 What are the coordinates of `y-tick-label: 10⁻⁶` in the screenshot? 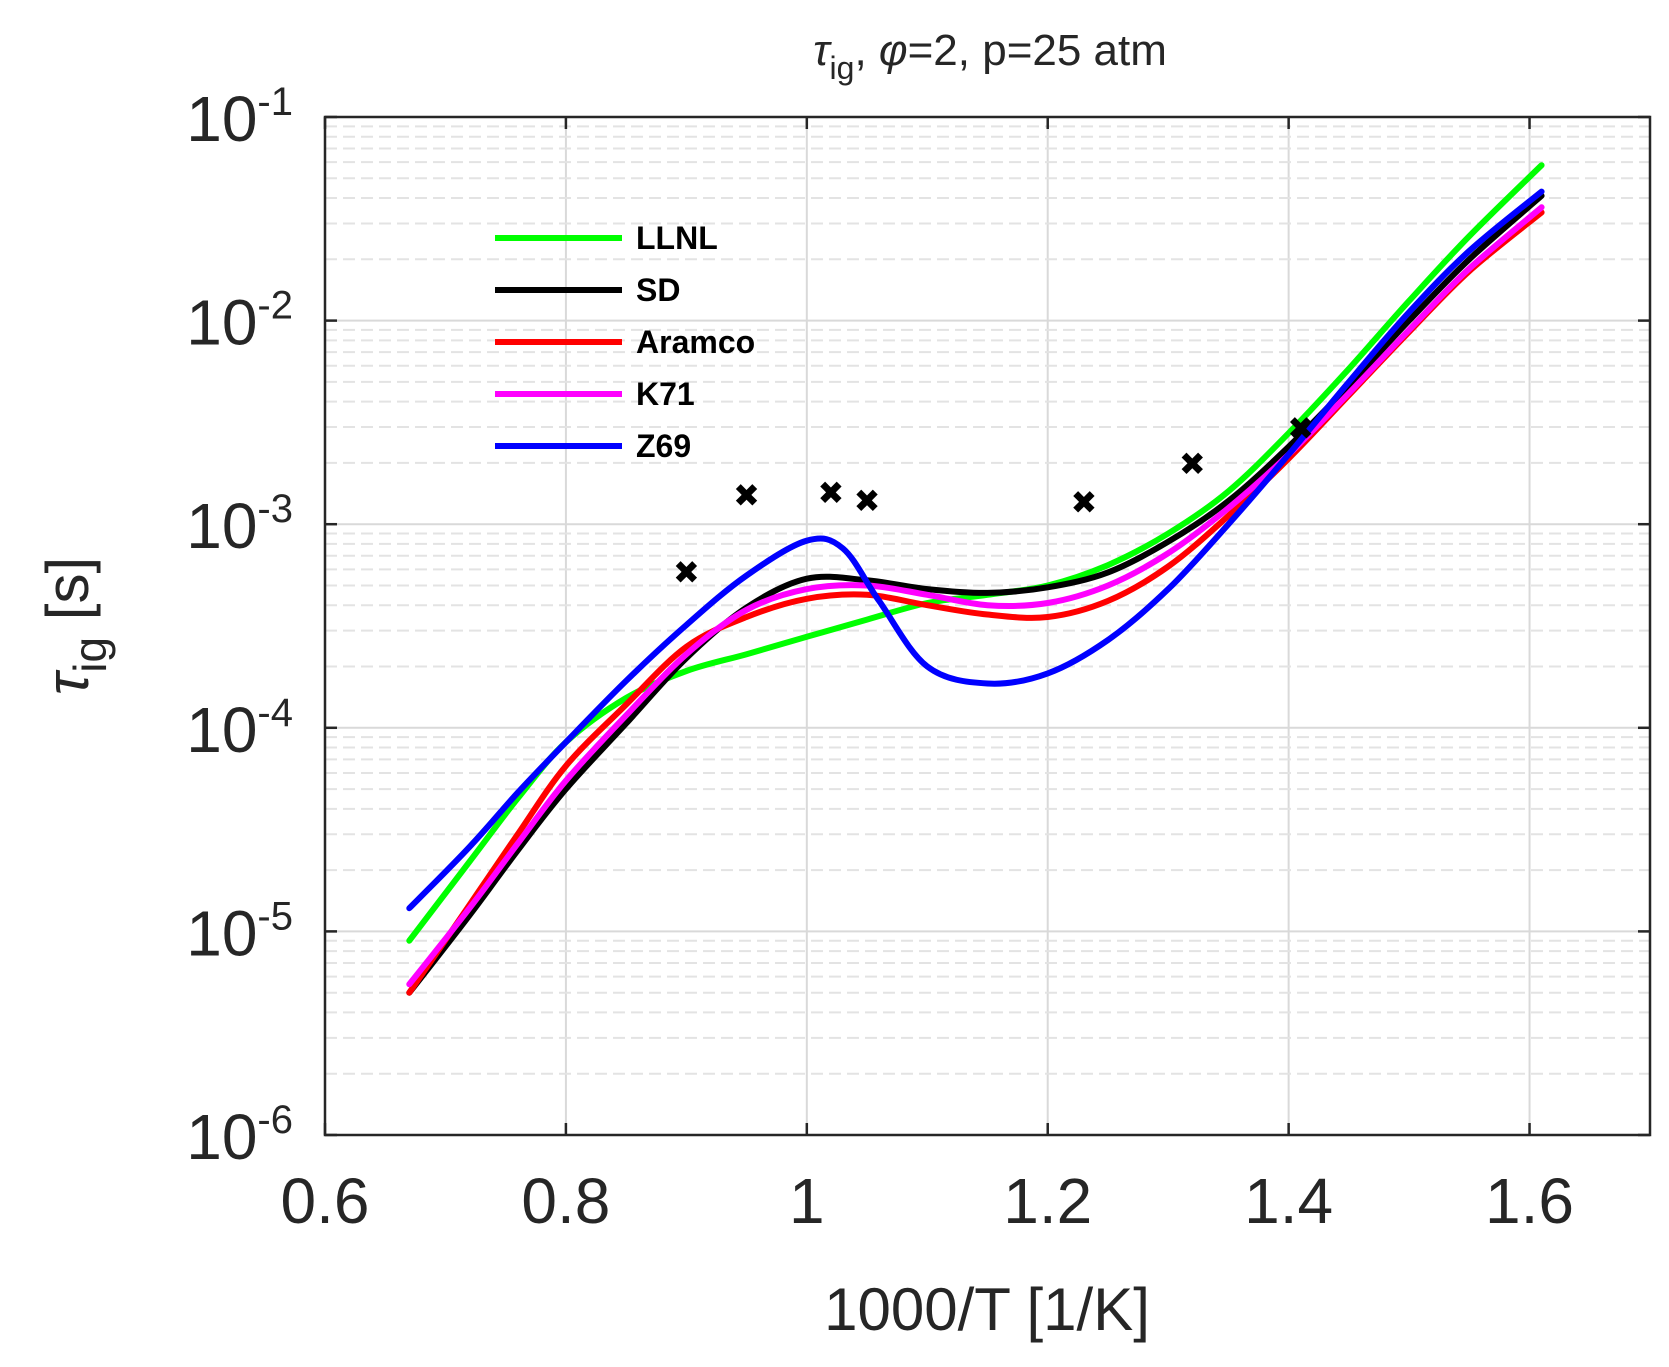 It's located at (239, 1135).